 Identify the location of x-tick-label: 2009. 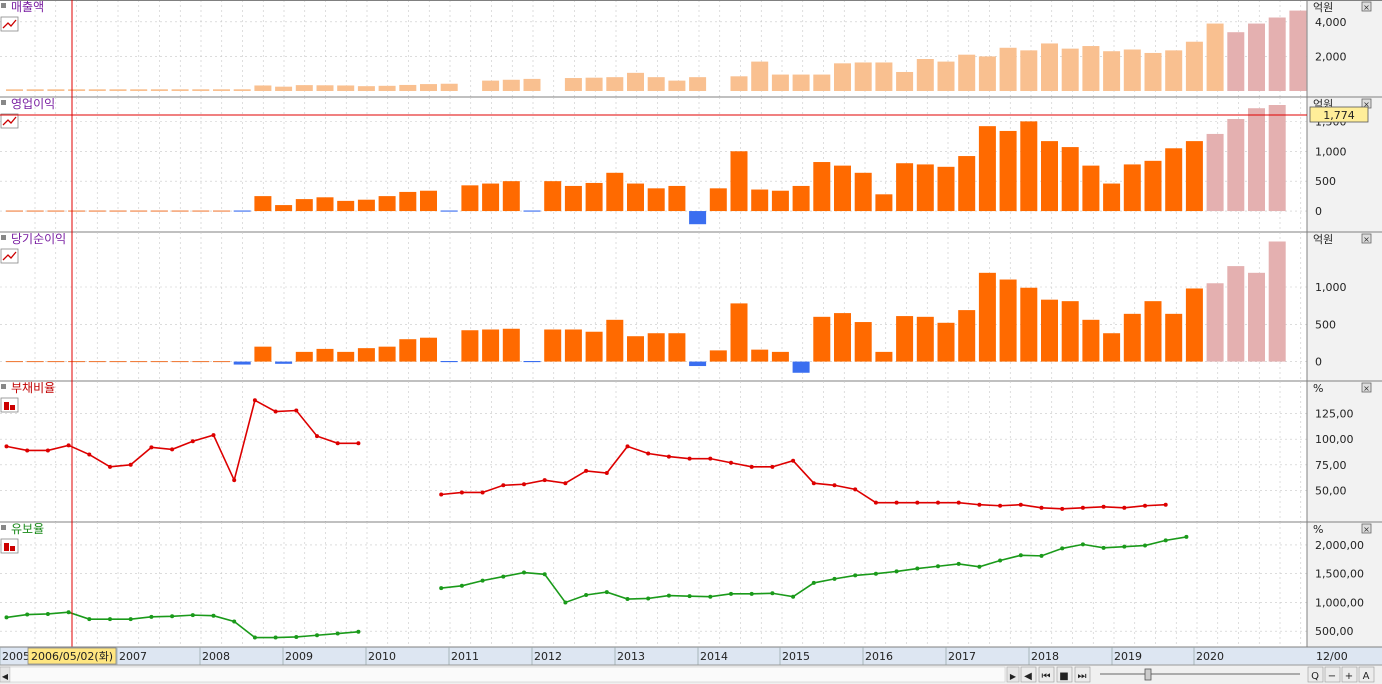
(299, 656).